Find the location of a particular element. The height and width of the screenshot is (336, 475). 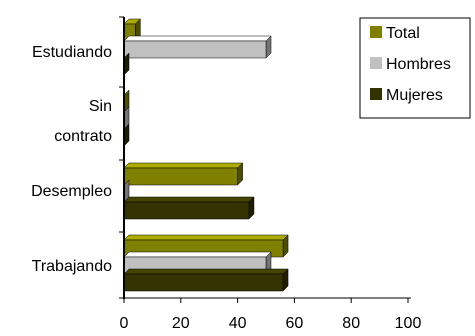

x-tick-label: 80 is located at coordinates (351, 323).